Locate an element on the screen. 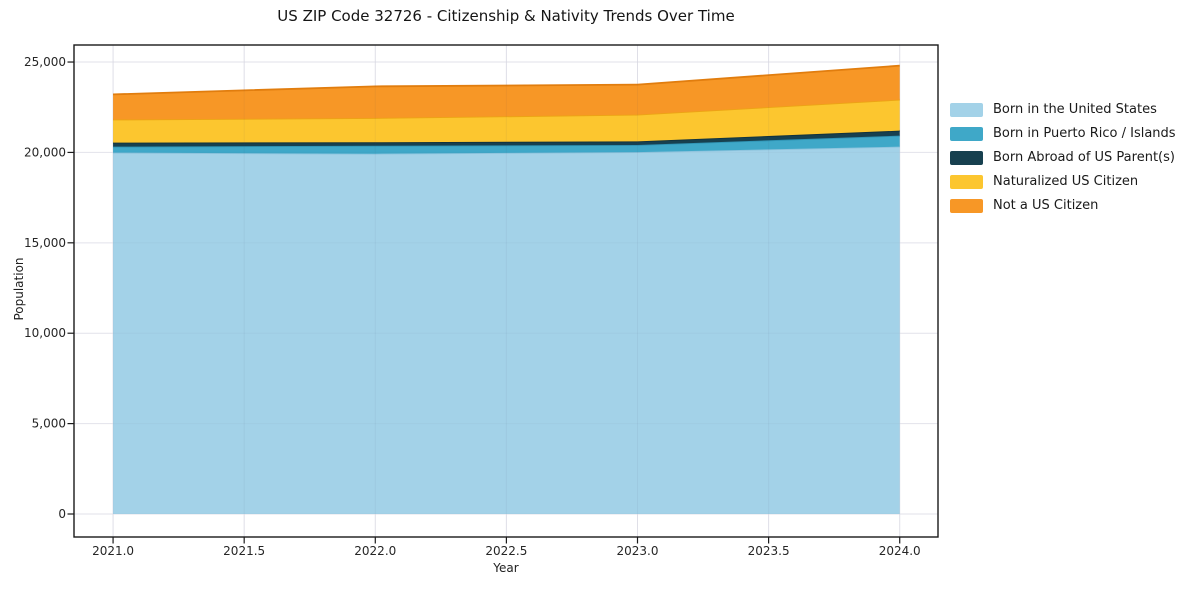  x-axis-label: Year is located at coordinates (506, 568).